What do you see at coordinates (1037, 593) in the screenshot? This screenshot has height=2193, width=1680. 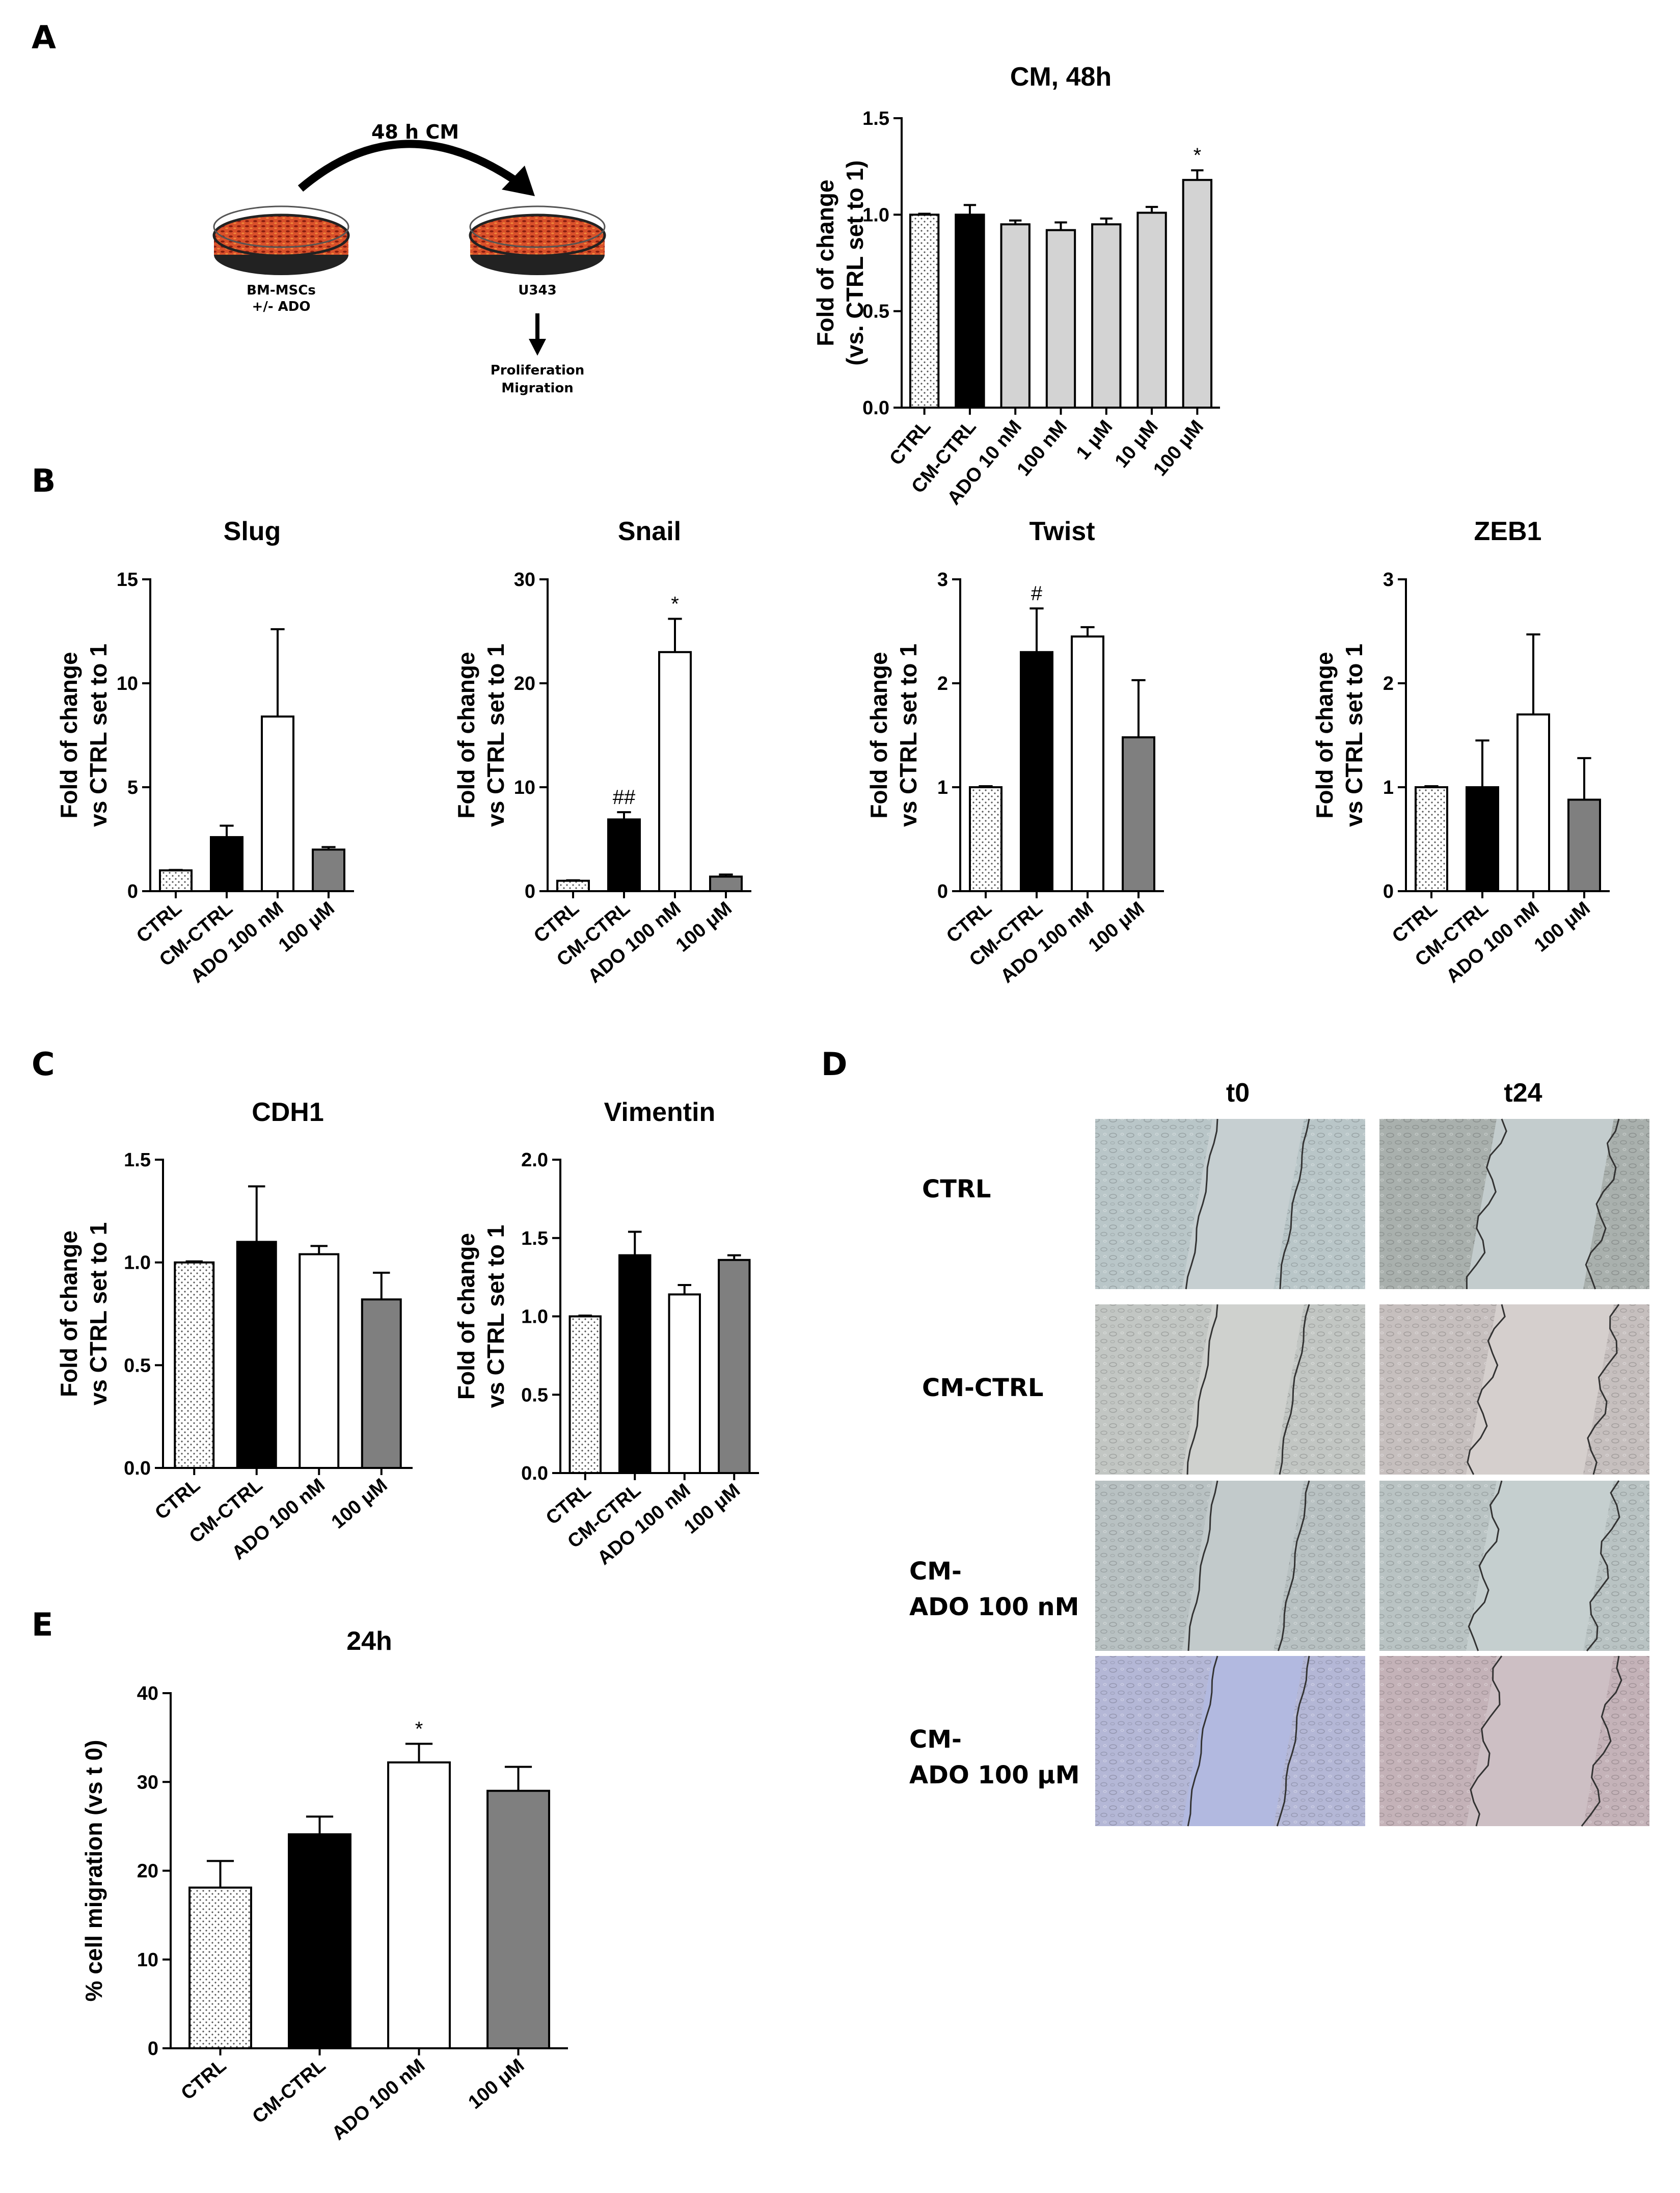 I see `significance-marker: #` at bounding box center [1037, 593].